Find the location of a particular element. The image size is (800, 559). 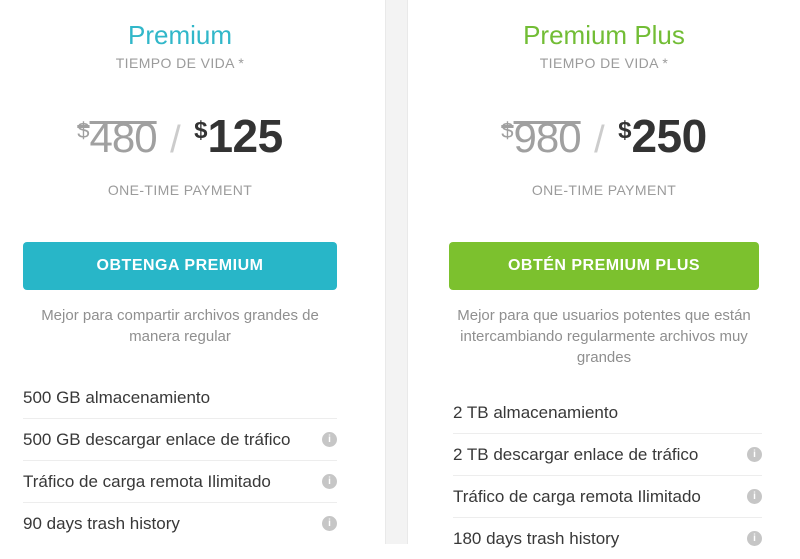

feature-label: 2 TB almacenamiento is located at coordinates (536, 412).